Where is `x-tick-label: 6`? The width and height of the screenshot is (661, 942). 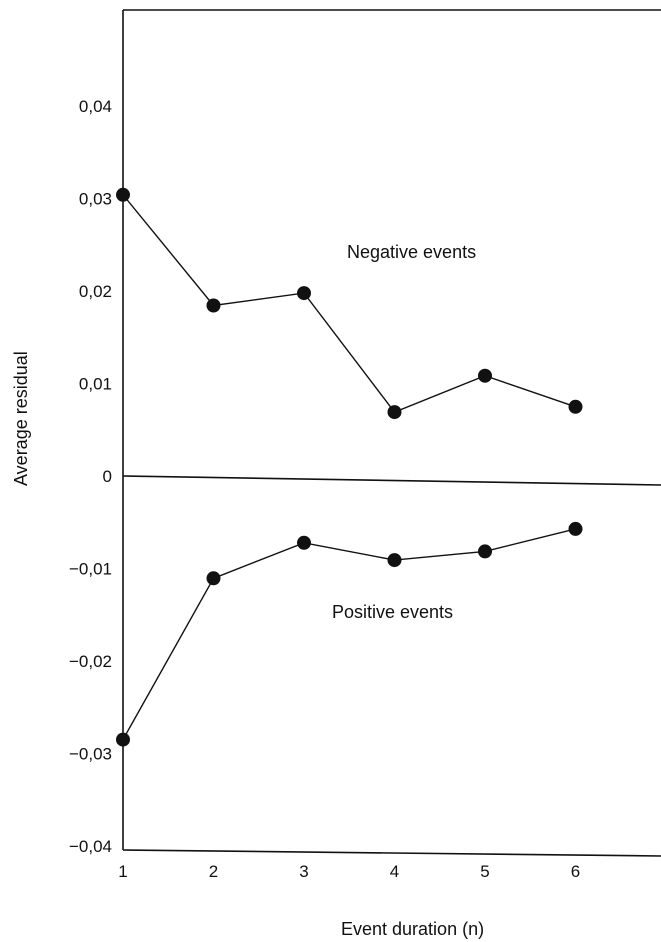
x-tick-label: 6 is located at coordinates (575, 871).